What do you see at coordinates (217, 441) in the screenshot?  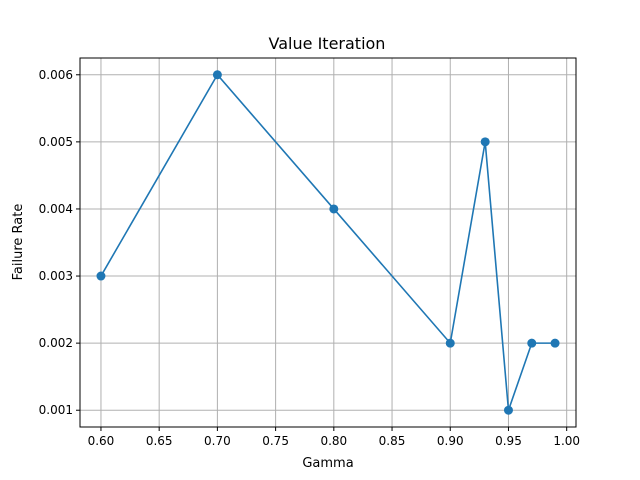 I see `x-tick-label: 0.70` at bounding box center [217, 441].